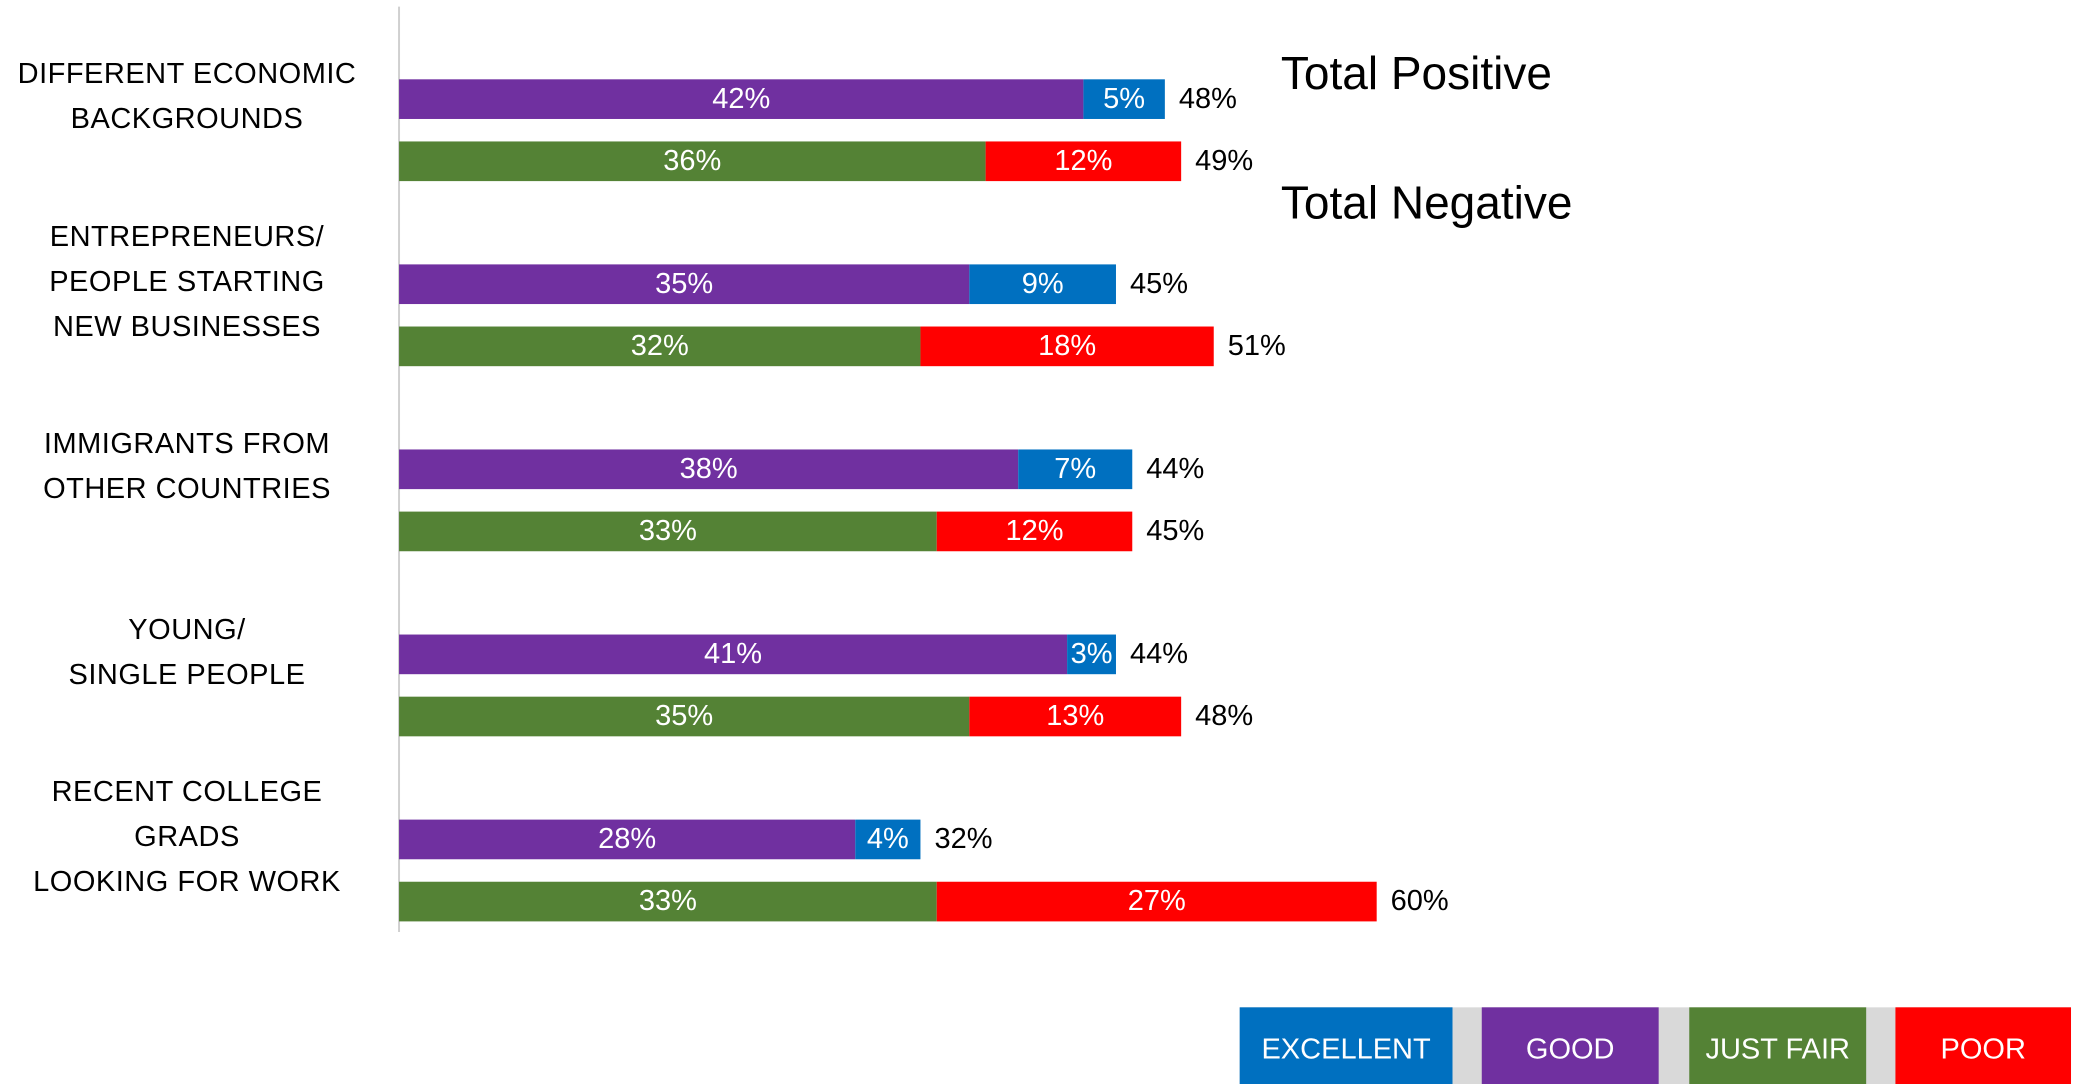  I want to click on bar-label: 18%, so click(1067, 346).